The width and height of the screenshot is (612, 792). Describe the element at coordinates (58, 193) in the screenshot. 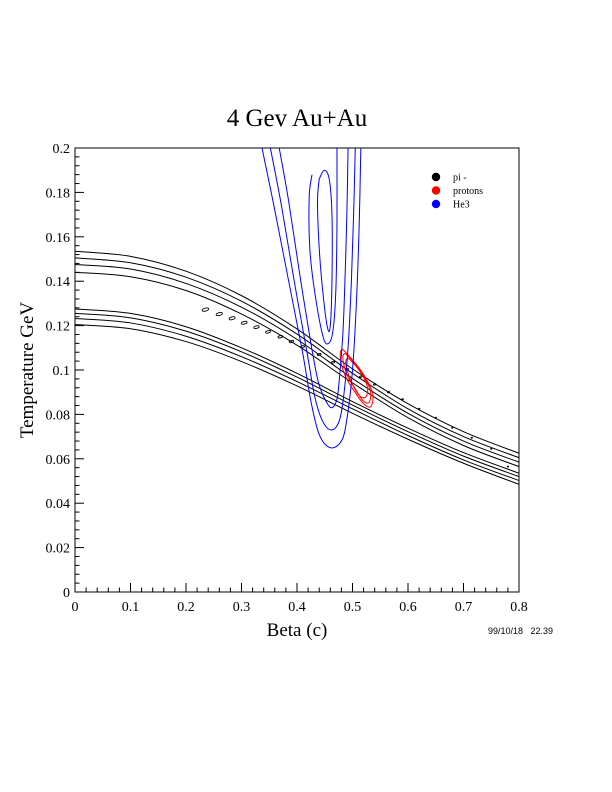

I see `y-tick-label: 0.18` at that location.